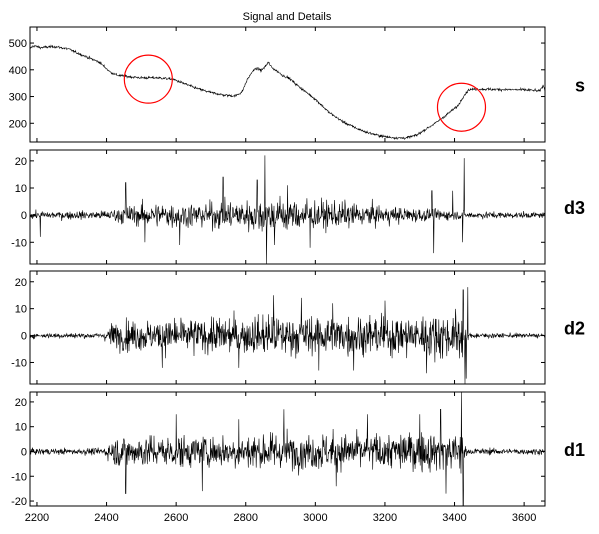 The image size is (599, 534). What do you see at coordinates (19, 477) in the screenshot?
I see `y-tick-label-d1: -10` at bounding box center [19, 477].